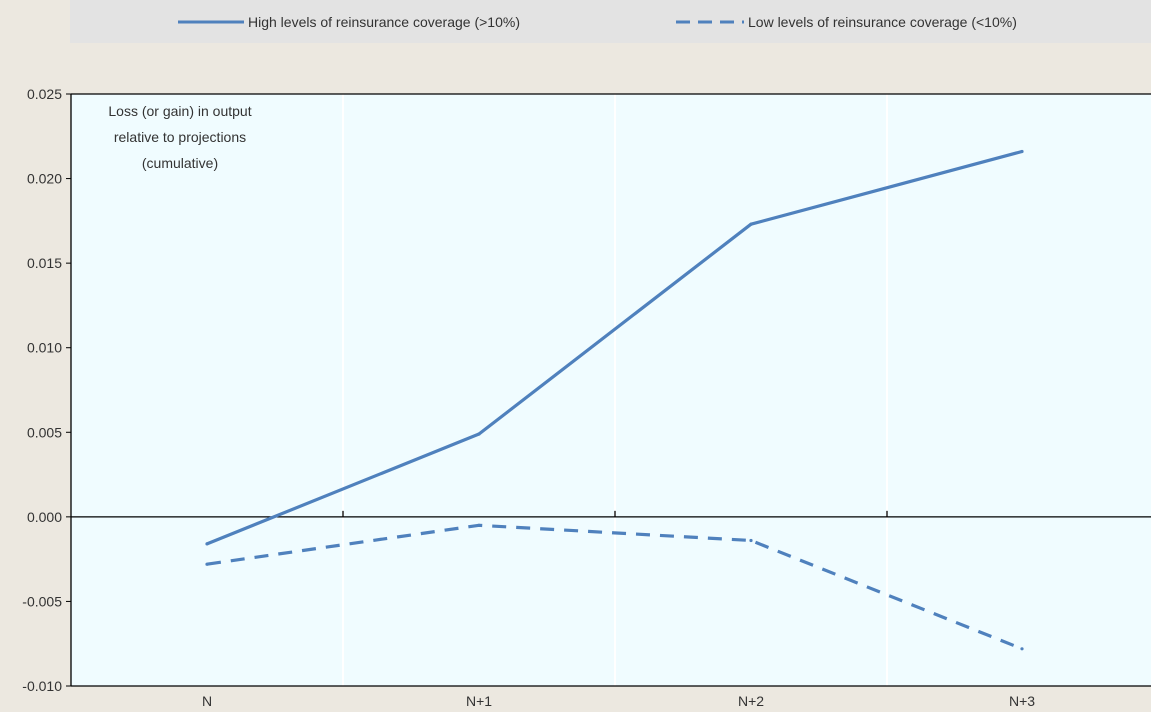  Describe the element at coordinates (42, 601) in the screenshot. I see `y-tick-label: -0.005` at that location.